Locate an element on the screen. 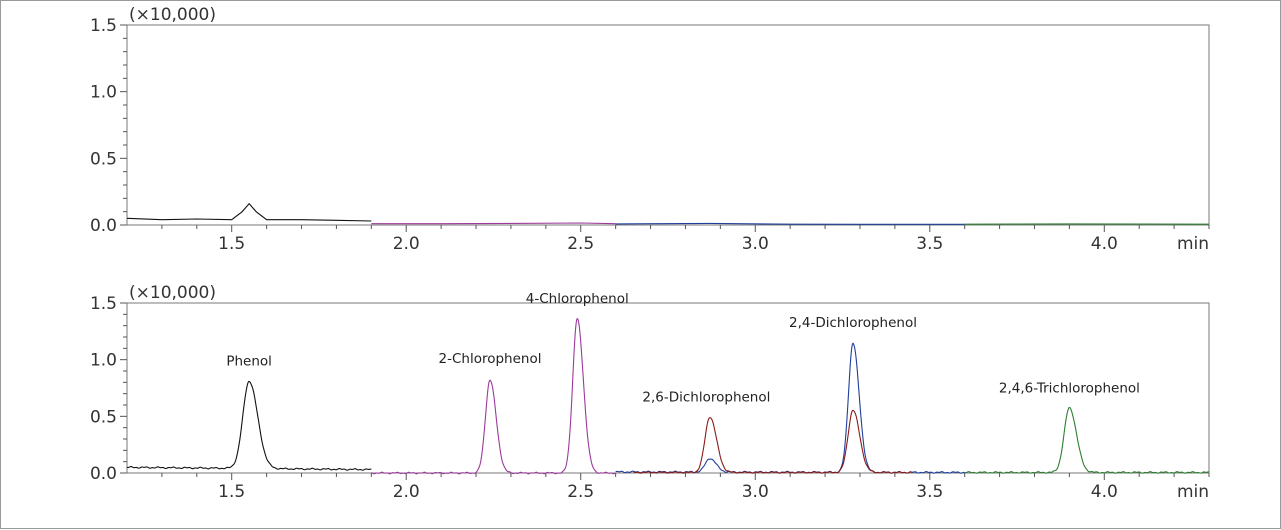 The height and width of the screenshot is (530, 1281). top-x-tick-label: 2.5 is located at coordinates (580, 244).